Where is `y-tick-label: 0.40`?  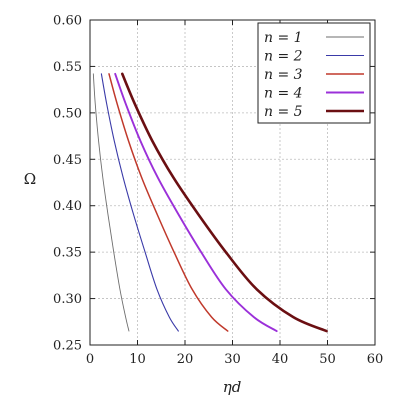
y-tick-label: 0.40 is located at coordinates (67, 206).